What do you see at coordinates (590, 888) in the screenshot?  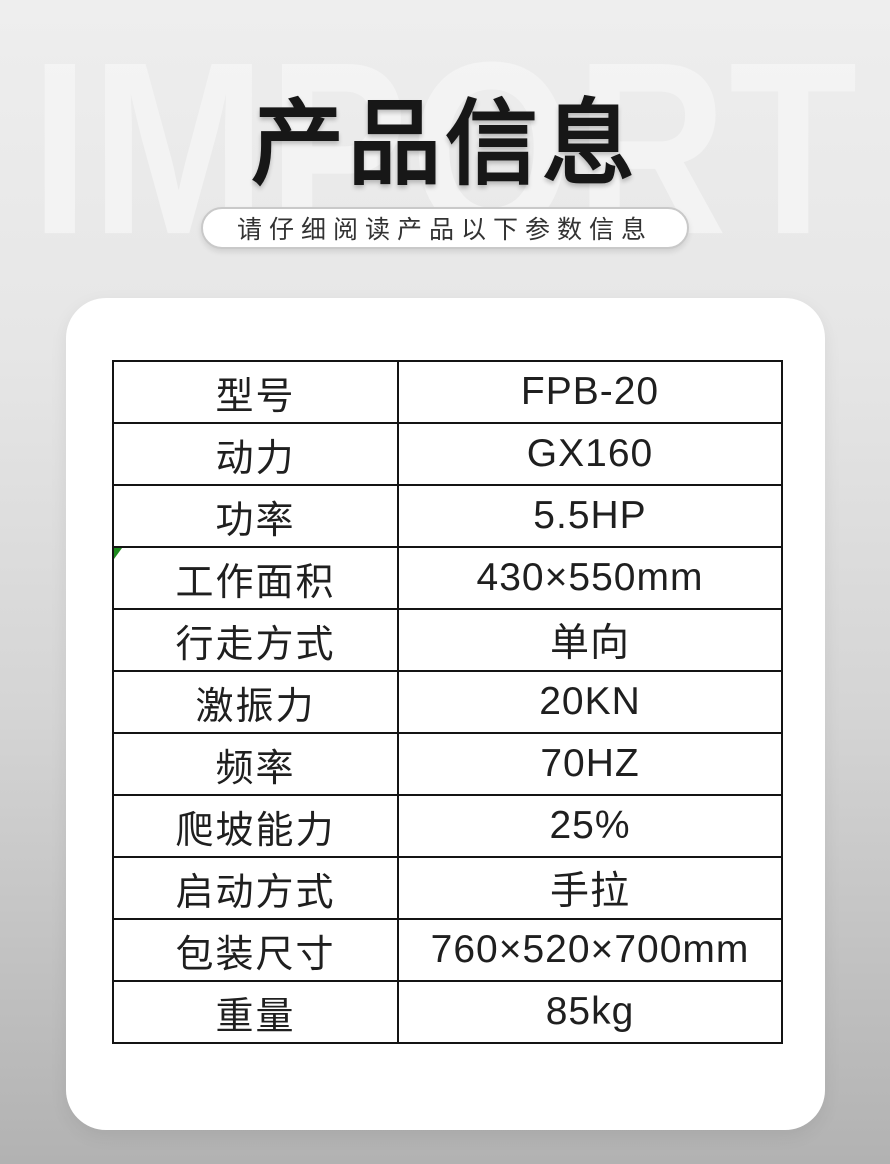 I see `spec-value-cell: 手拉` at bounding box center [590, 888].